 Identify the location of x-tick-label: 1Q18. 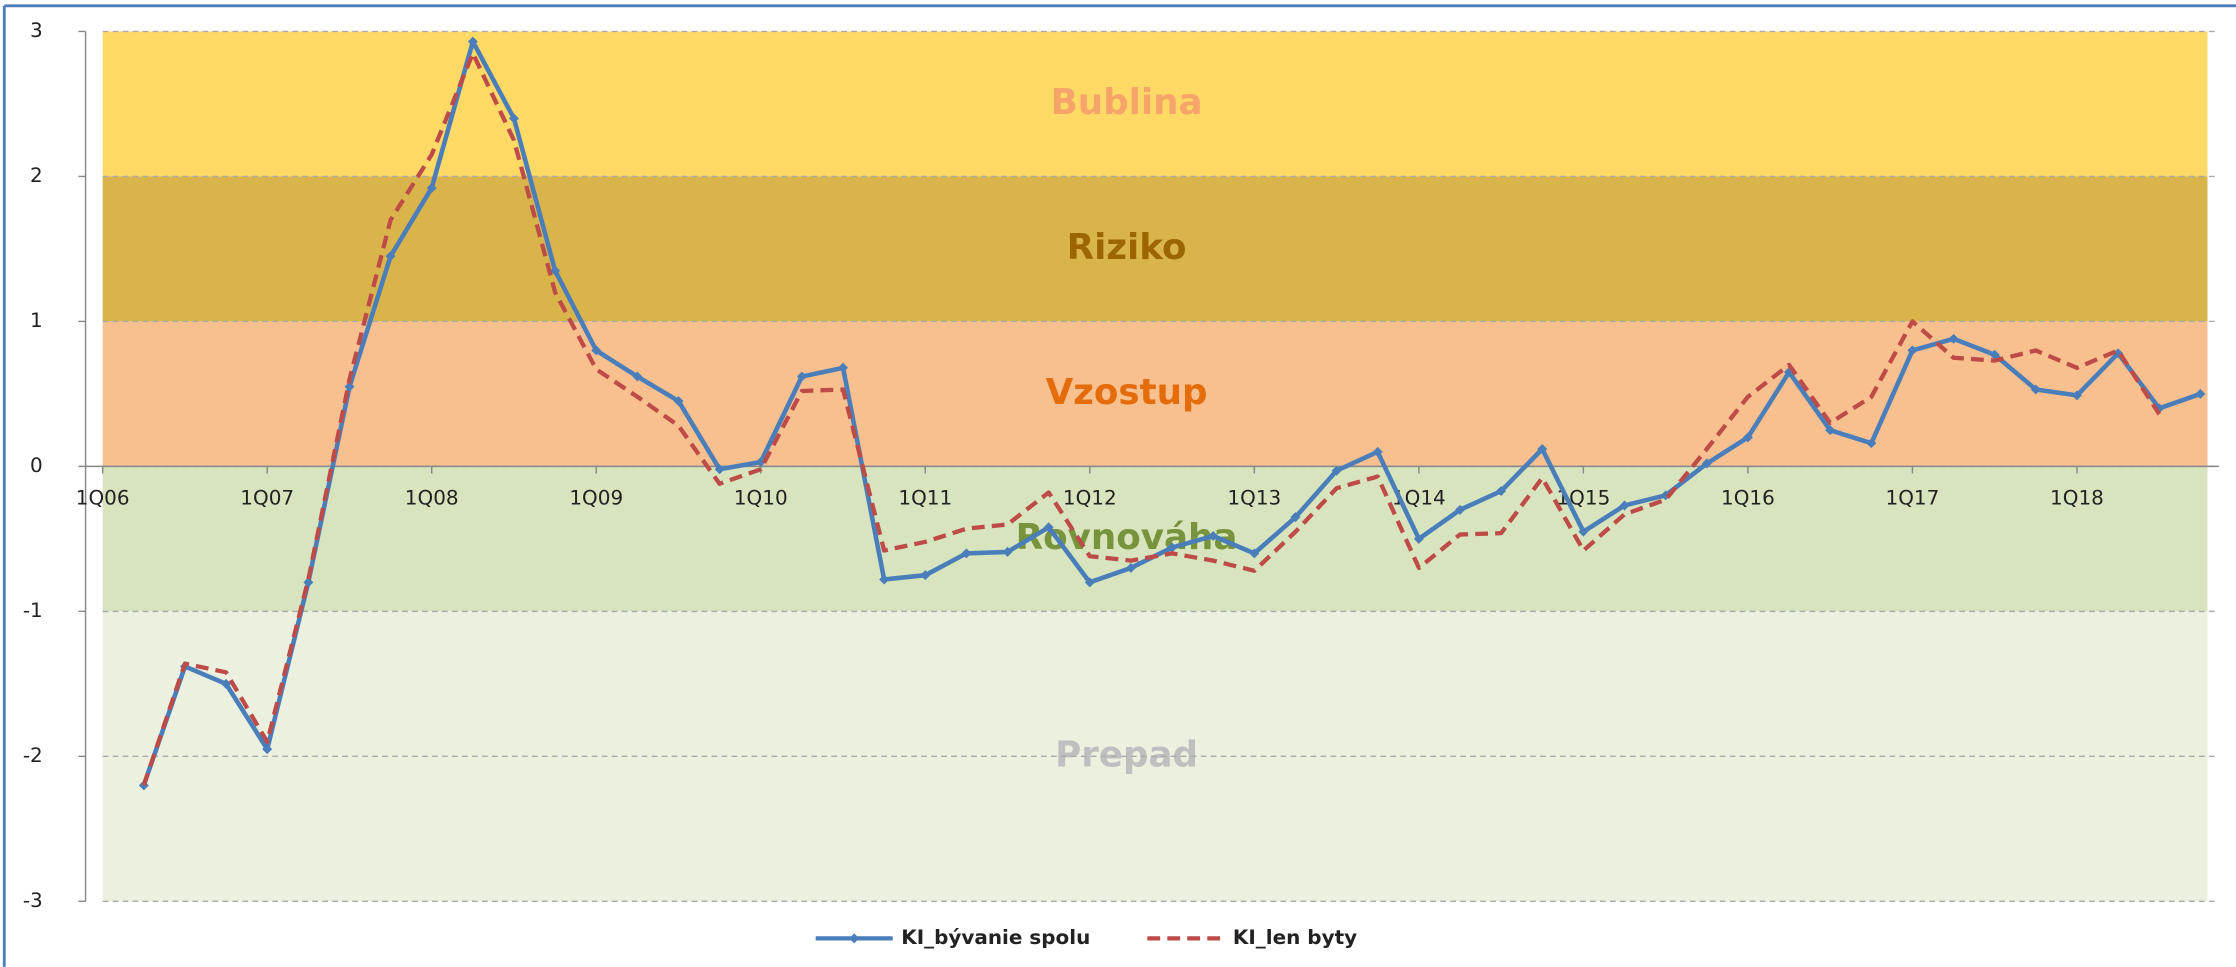
(2077, 498).